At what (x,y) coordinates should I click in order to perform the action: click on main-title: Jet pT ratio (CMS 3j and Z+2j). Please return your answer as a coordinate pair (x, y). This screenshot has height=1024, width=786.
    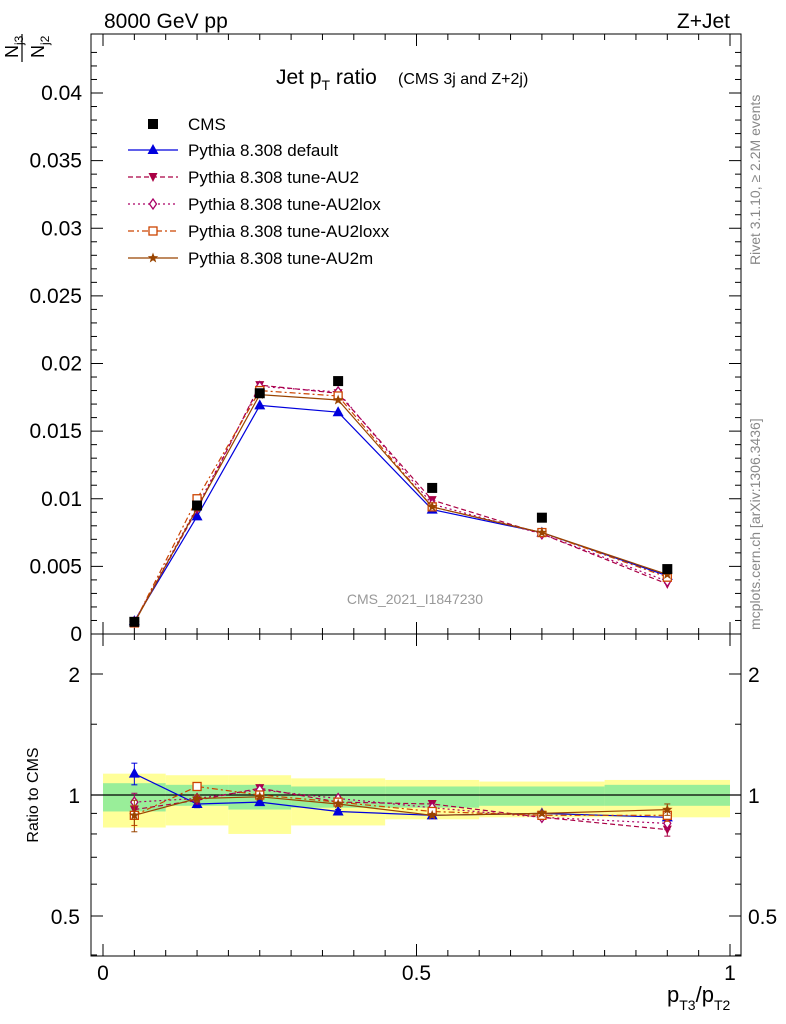
    Looking at the image, I should click on (402, 79).